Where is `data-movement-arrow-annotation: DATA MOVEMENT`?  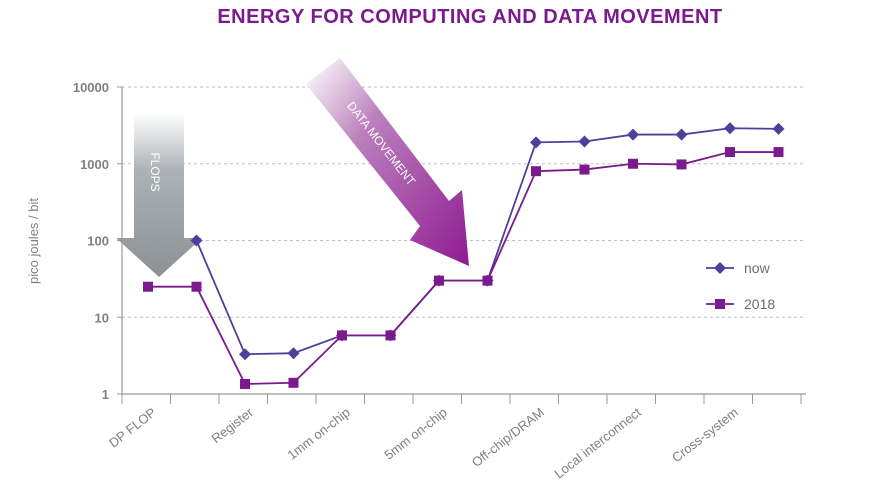 data-movement-arrow-annotation: DATA MOVEMENT is located at coordinates (387, 162).